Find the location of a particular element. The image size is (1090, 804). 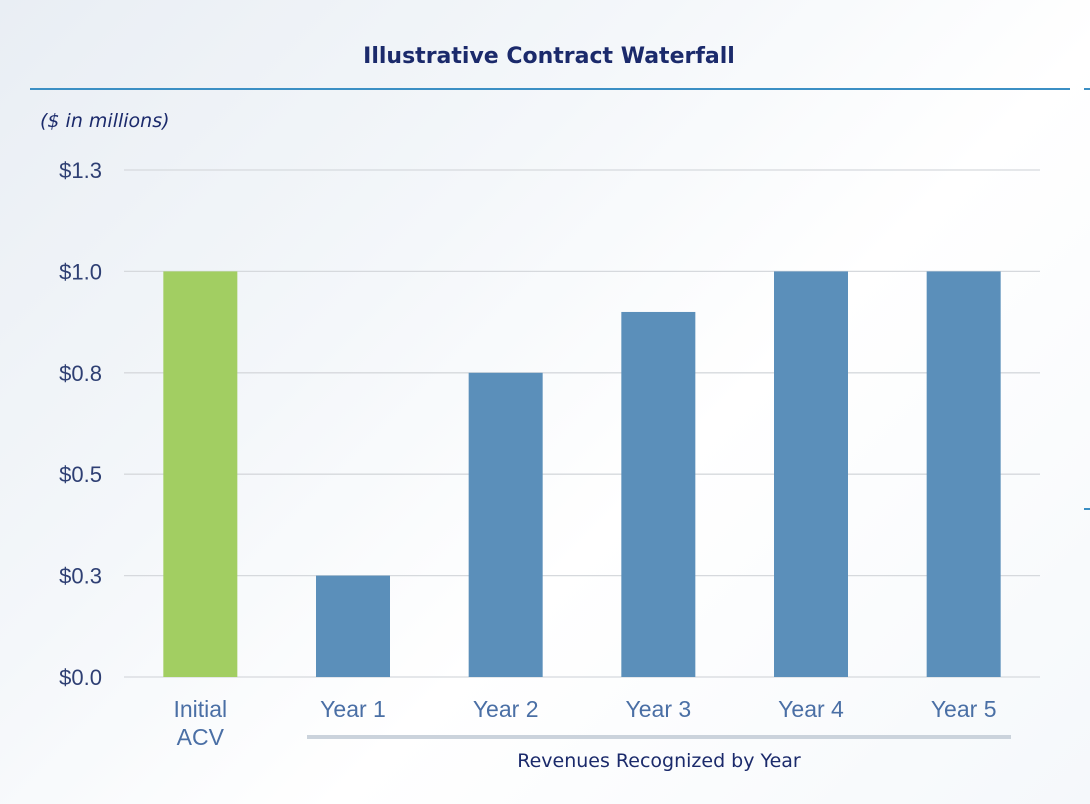

y-tick-label: $0.3 is located at coordinates (80, 576).